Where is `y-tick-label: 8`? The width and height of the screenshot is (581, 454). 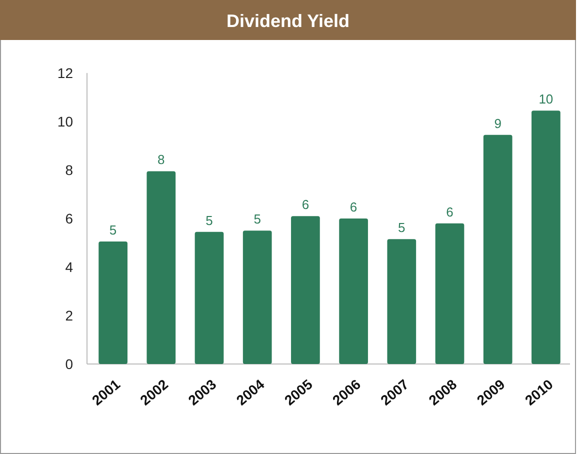 y-tick-label: 8 is located at coordinates (69, 170).